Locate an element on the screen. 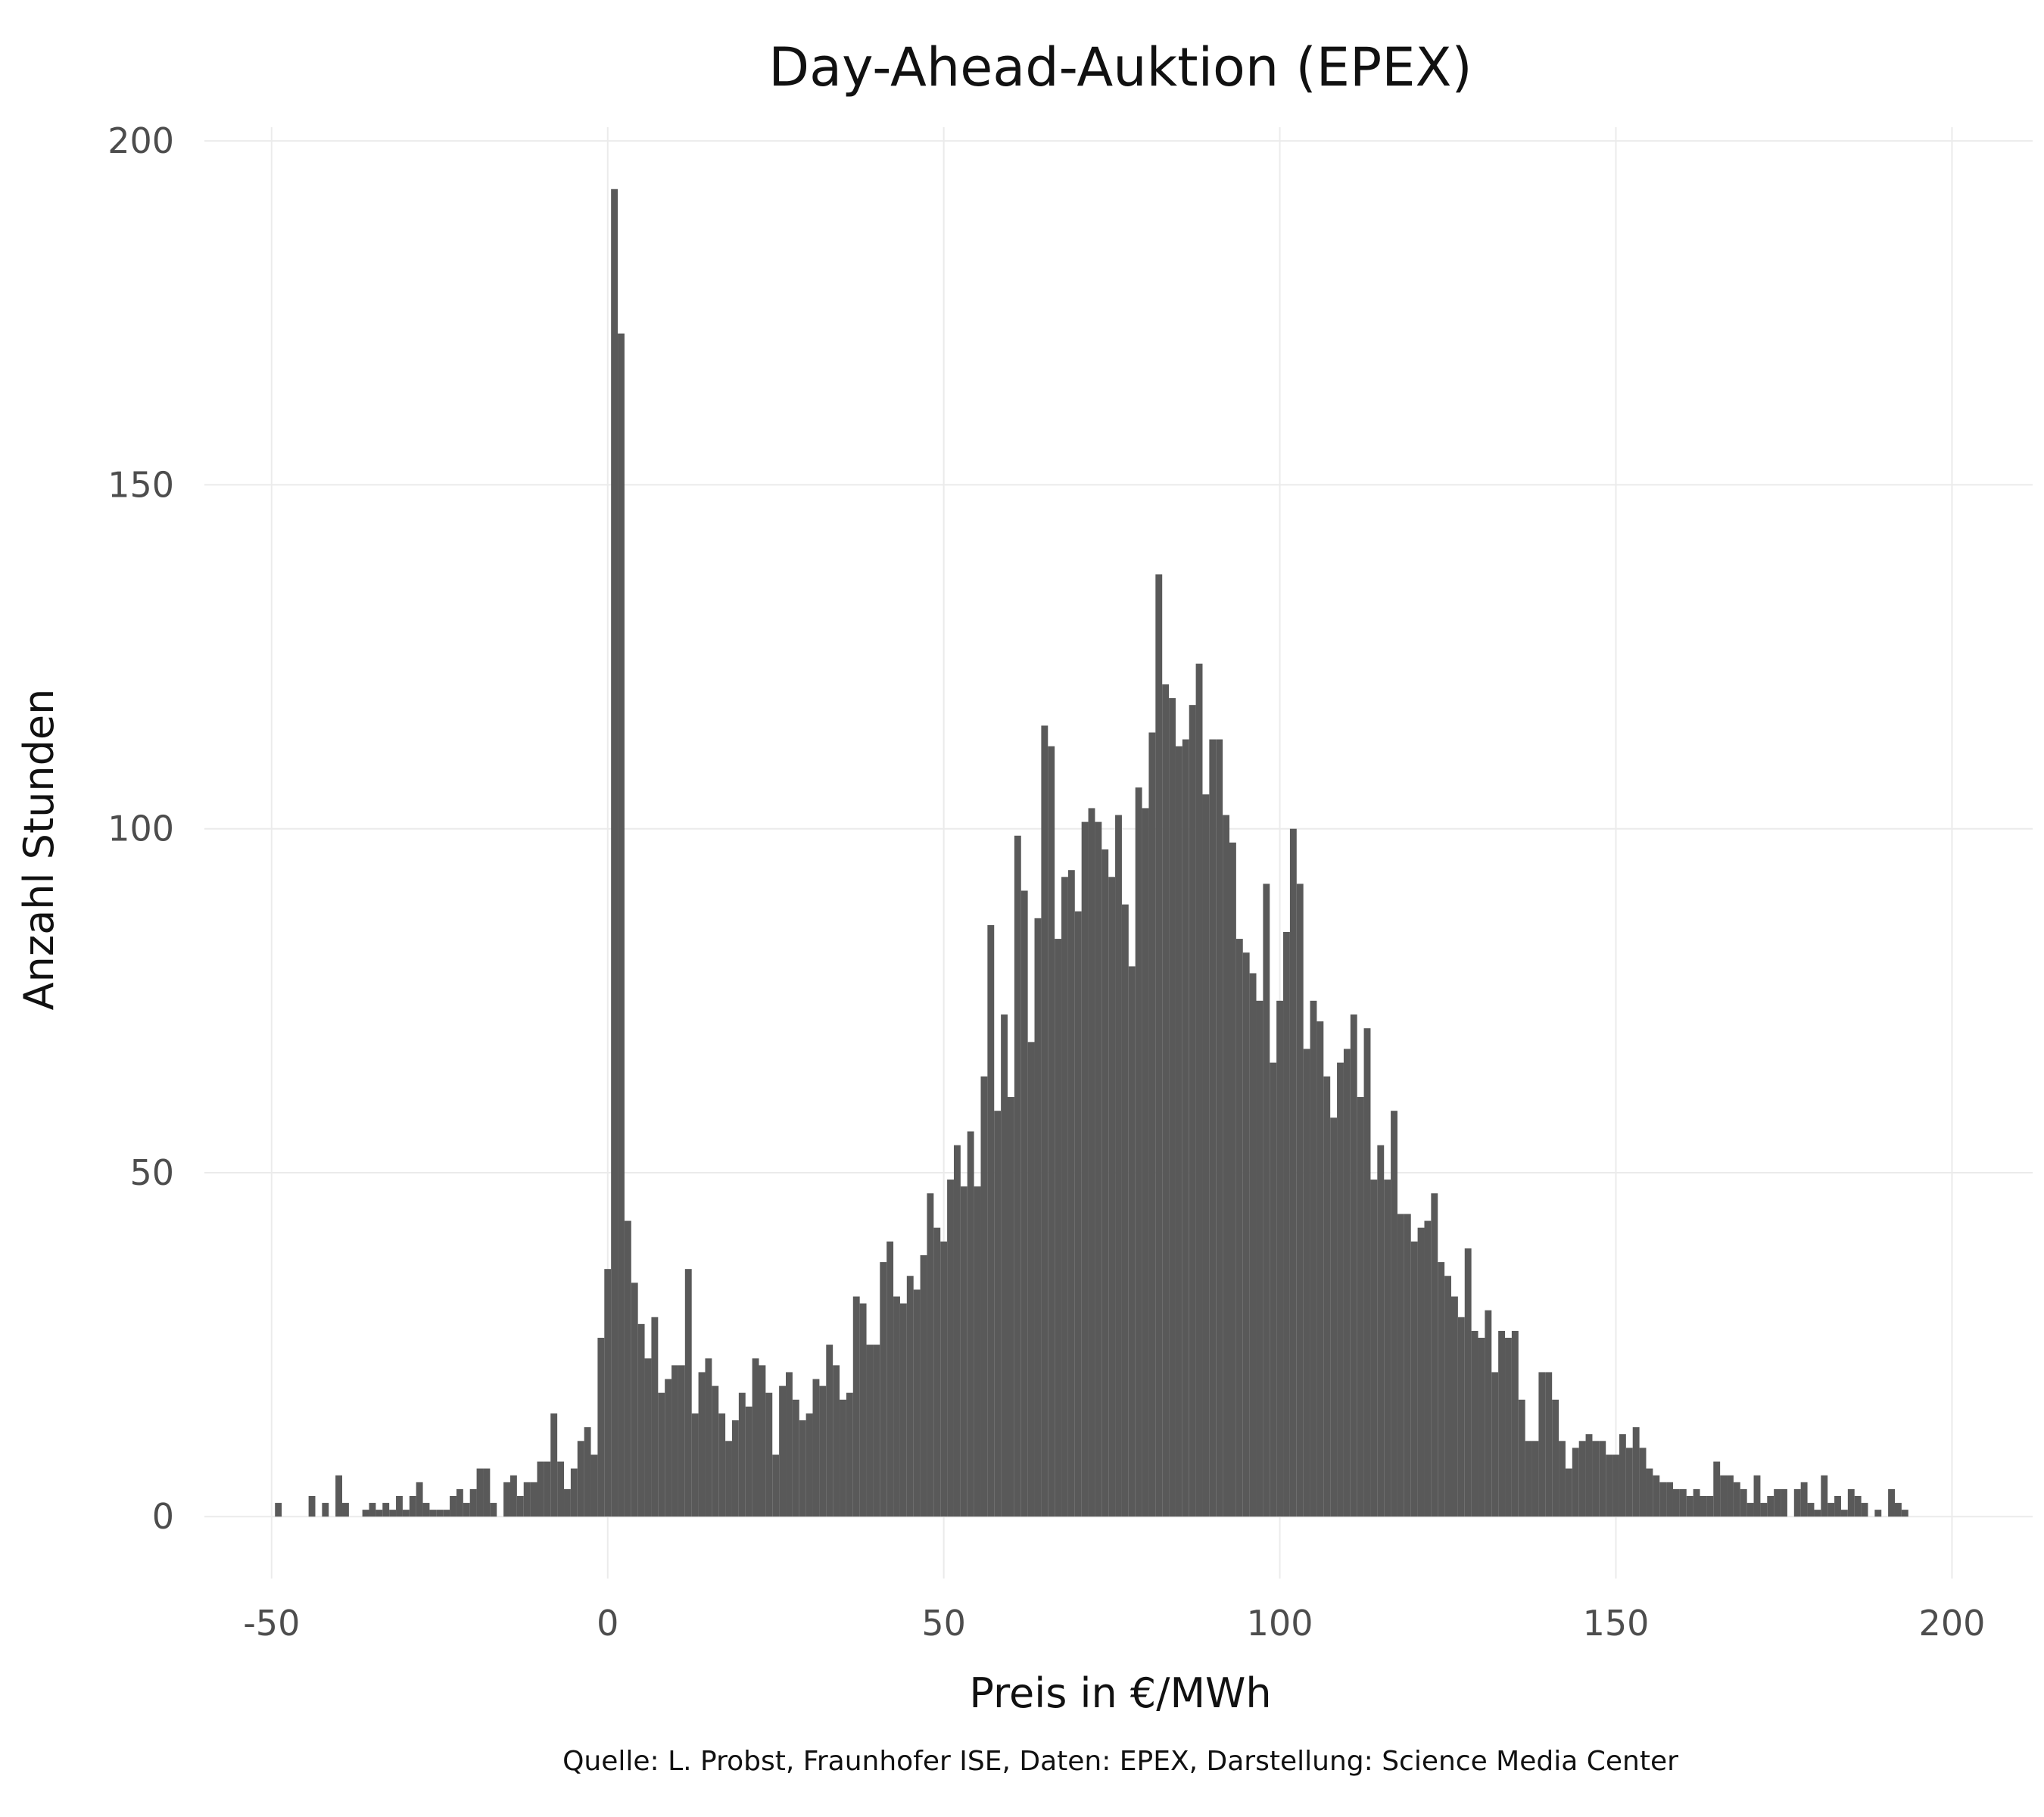  y-tick-label: 100 is located at coordinates (140, 829).